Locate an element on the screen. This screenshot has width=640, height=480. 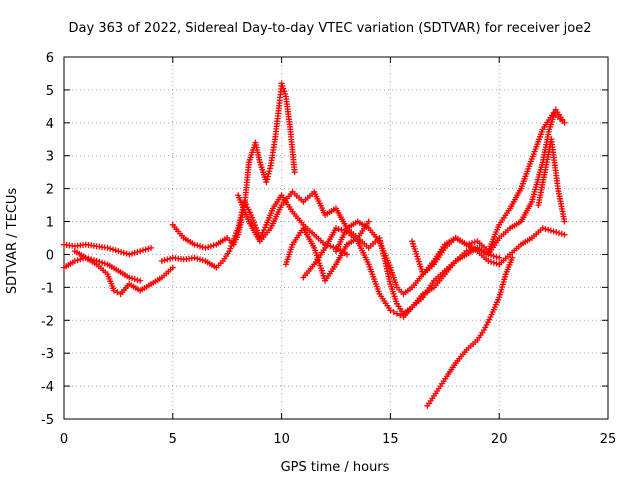
y-tick-label: -4 is located at coordinates (47, 387).